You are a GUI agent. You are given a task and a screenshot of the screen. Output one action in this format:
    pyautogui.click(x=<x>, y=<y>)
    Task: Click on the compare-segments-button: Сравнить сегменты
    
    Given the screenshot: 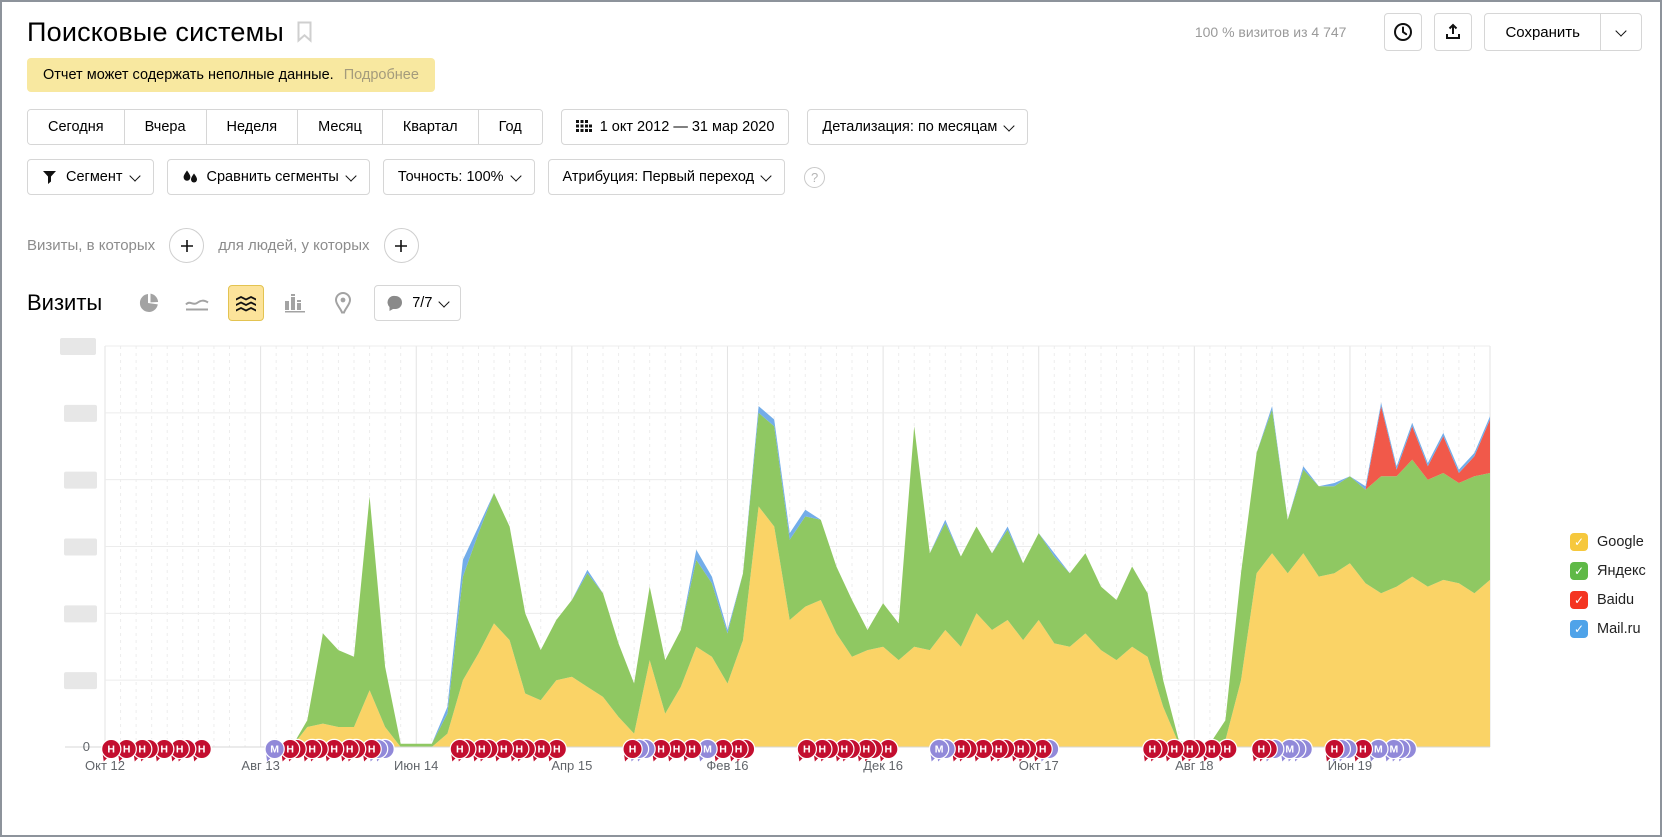 What is the action you would take?
    pyautogui.click(x=268, y=177)
    